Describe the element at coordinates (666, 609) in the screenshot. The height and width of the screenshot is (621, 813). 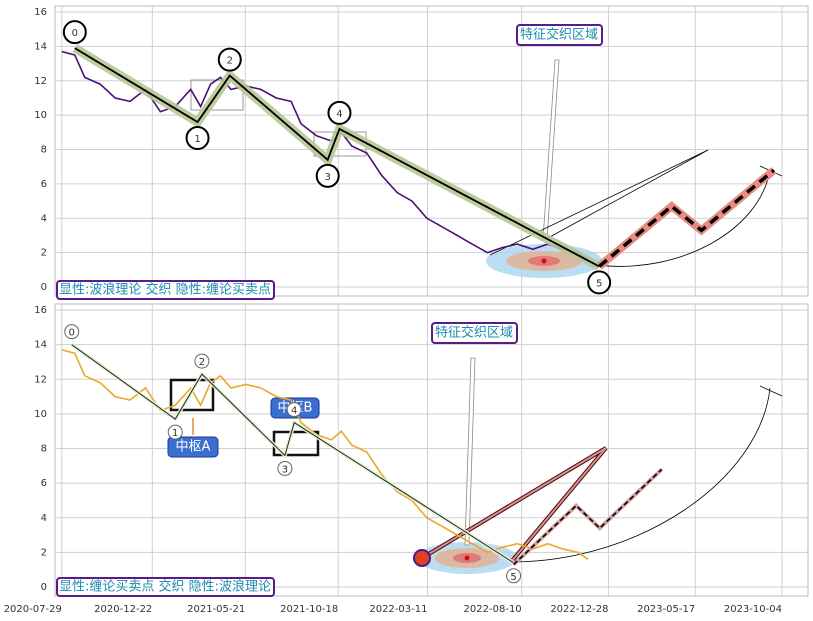
I see `x-tick-label: 2023-05-17` at that location.